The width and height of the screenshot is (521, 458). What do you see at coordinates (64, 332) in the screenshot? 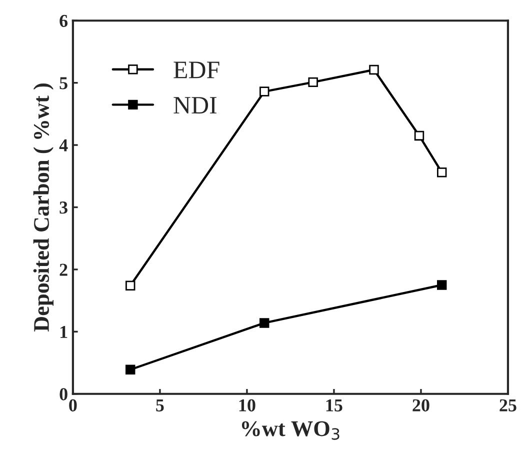
I see `y-tick-label: 1` at bounding box center [64, 332].